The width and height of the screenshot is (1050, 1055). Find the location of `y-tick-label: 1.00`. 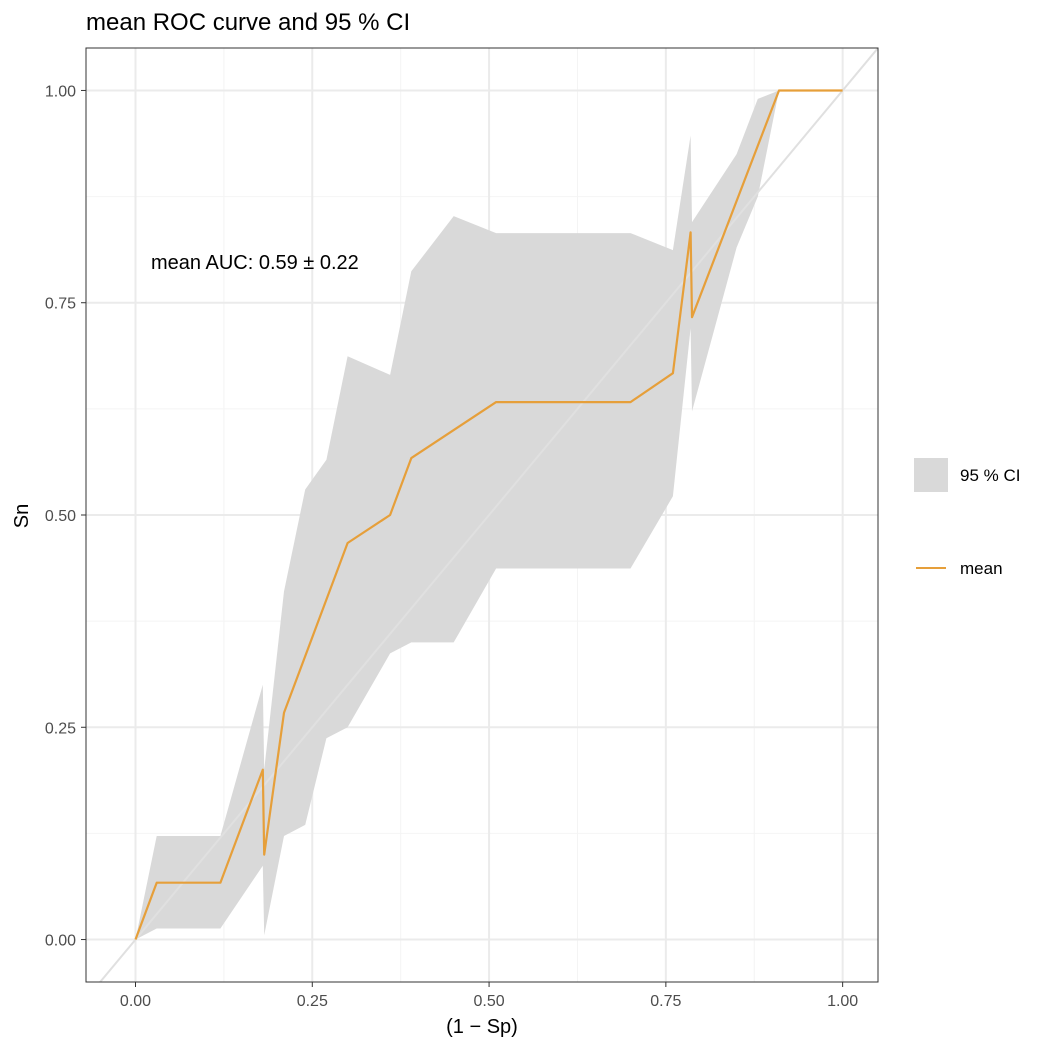

y-tick-label: 1.00 is located at coordinates (60, 91).